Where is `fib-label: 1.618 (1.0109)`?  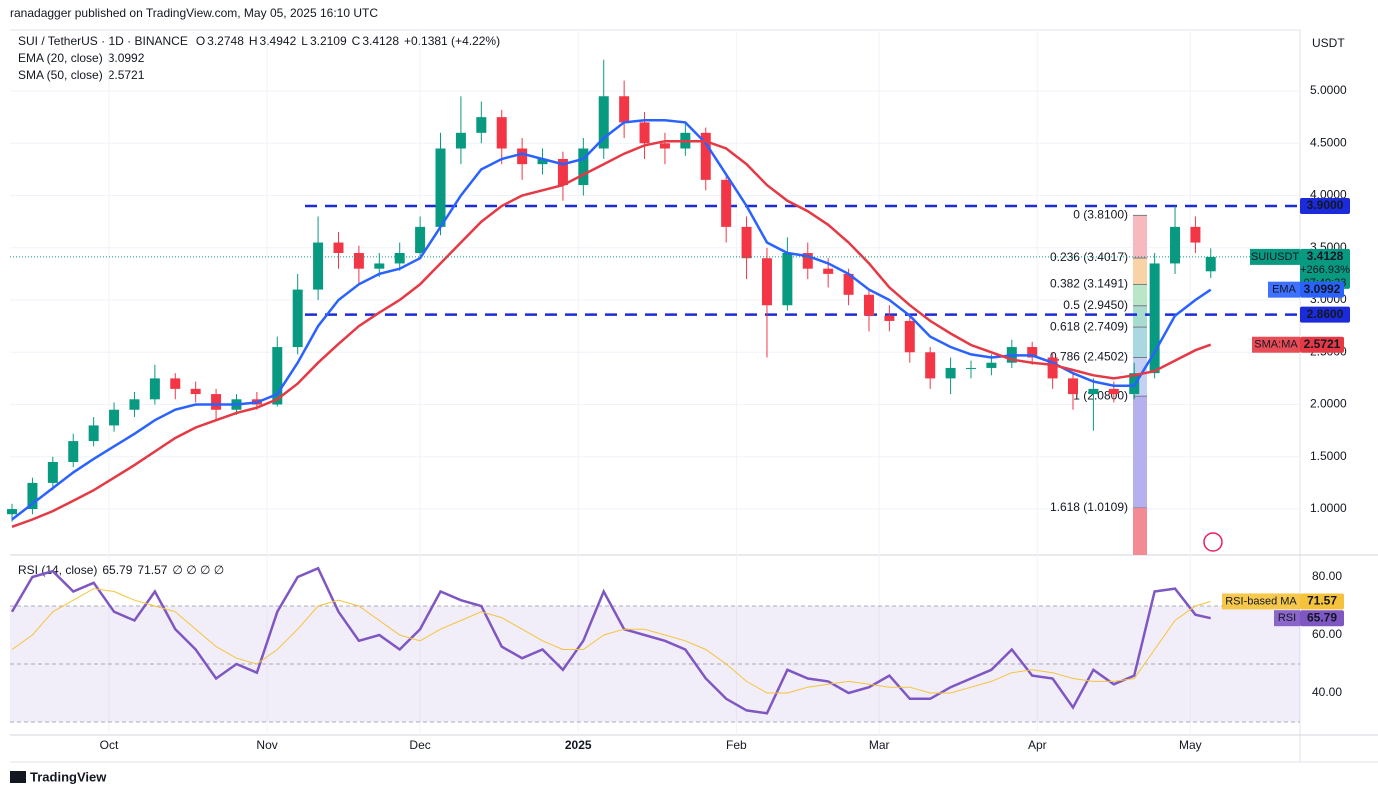 fib-label: 1.618 (1.0109) is located at coordinates (1089, 507).